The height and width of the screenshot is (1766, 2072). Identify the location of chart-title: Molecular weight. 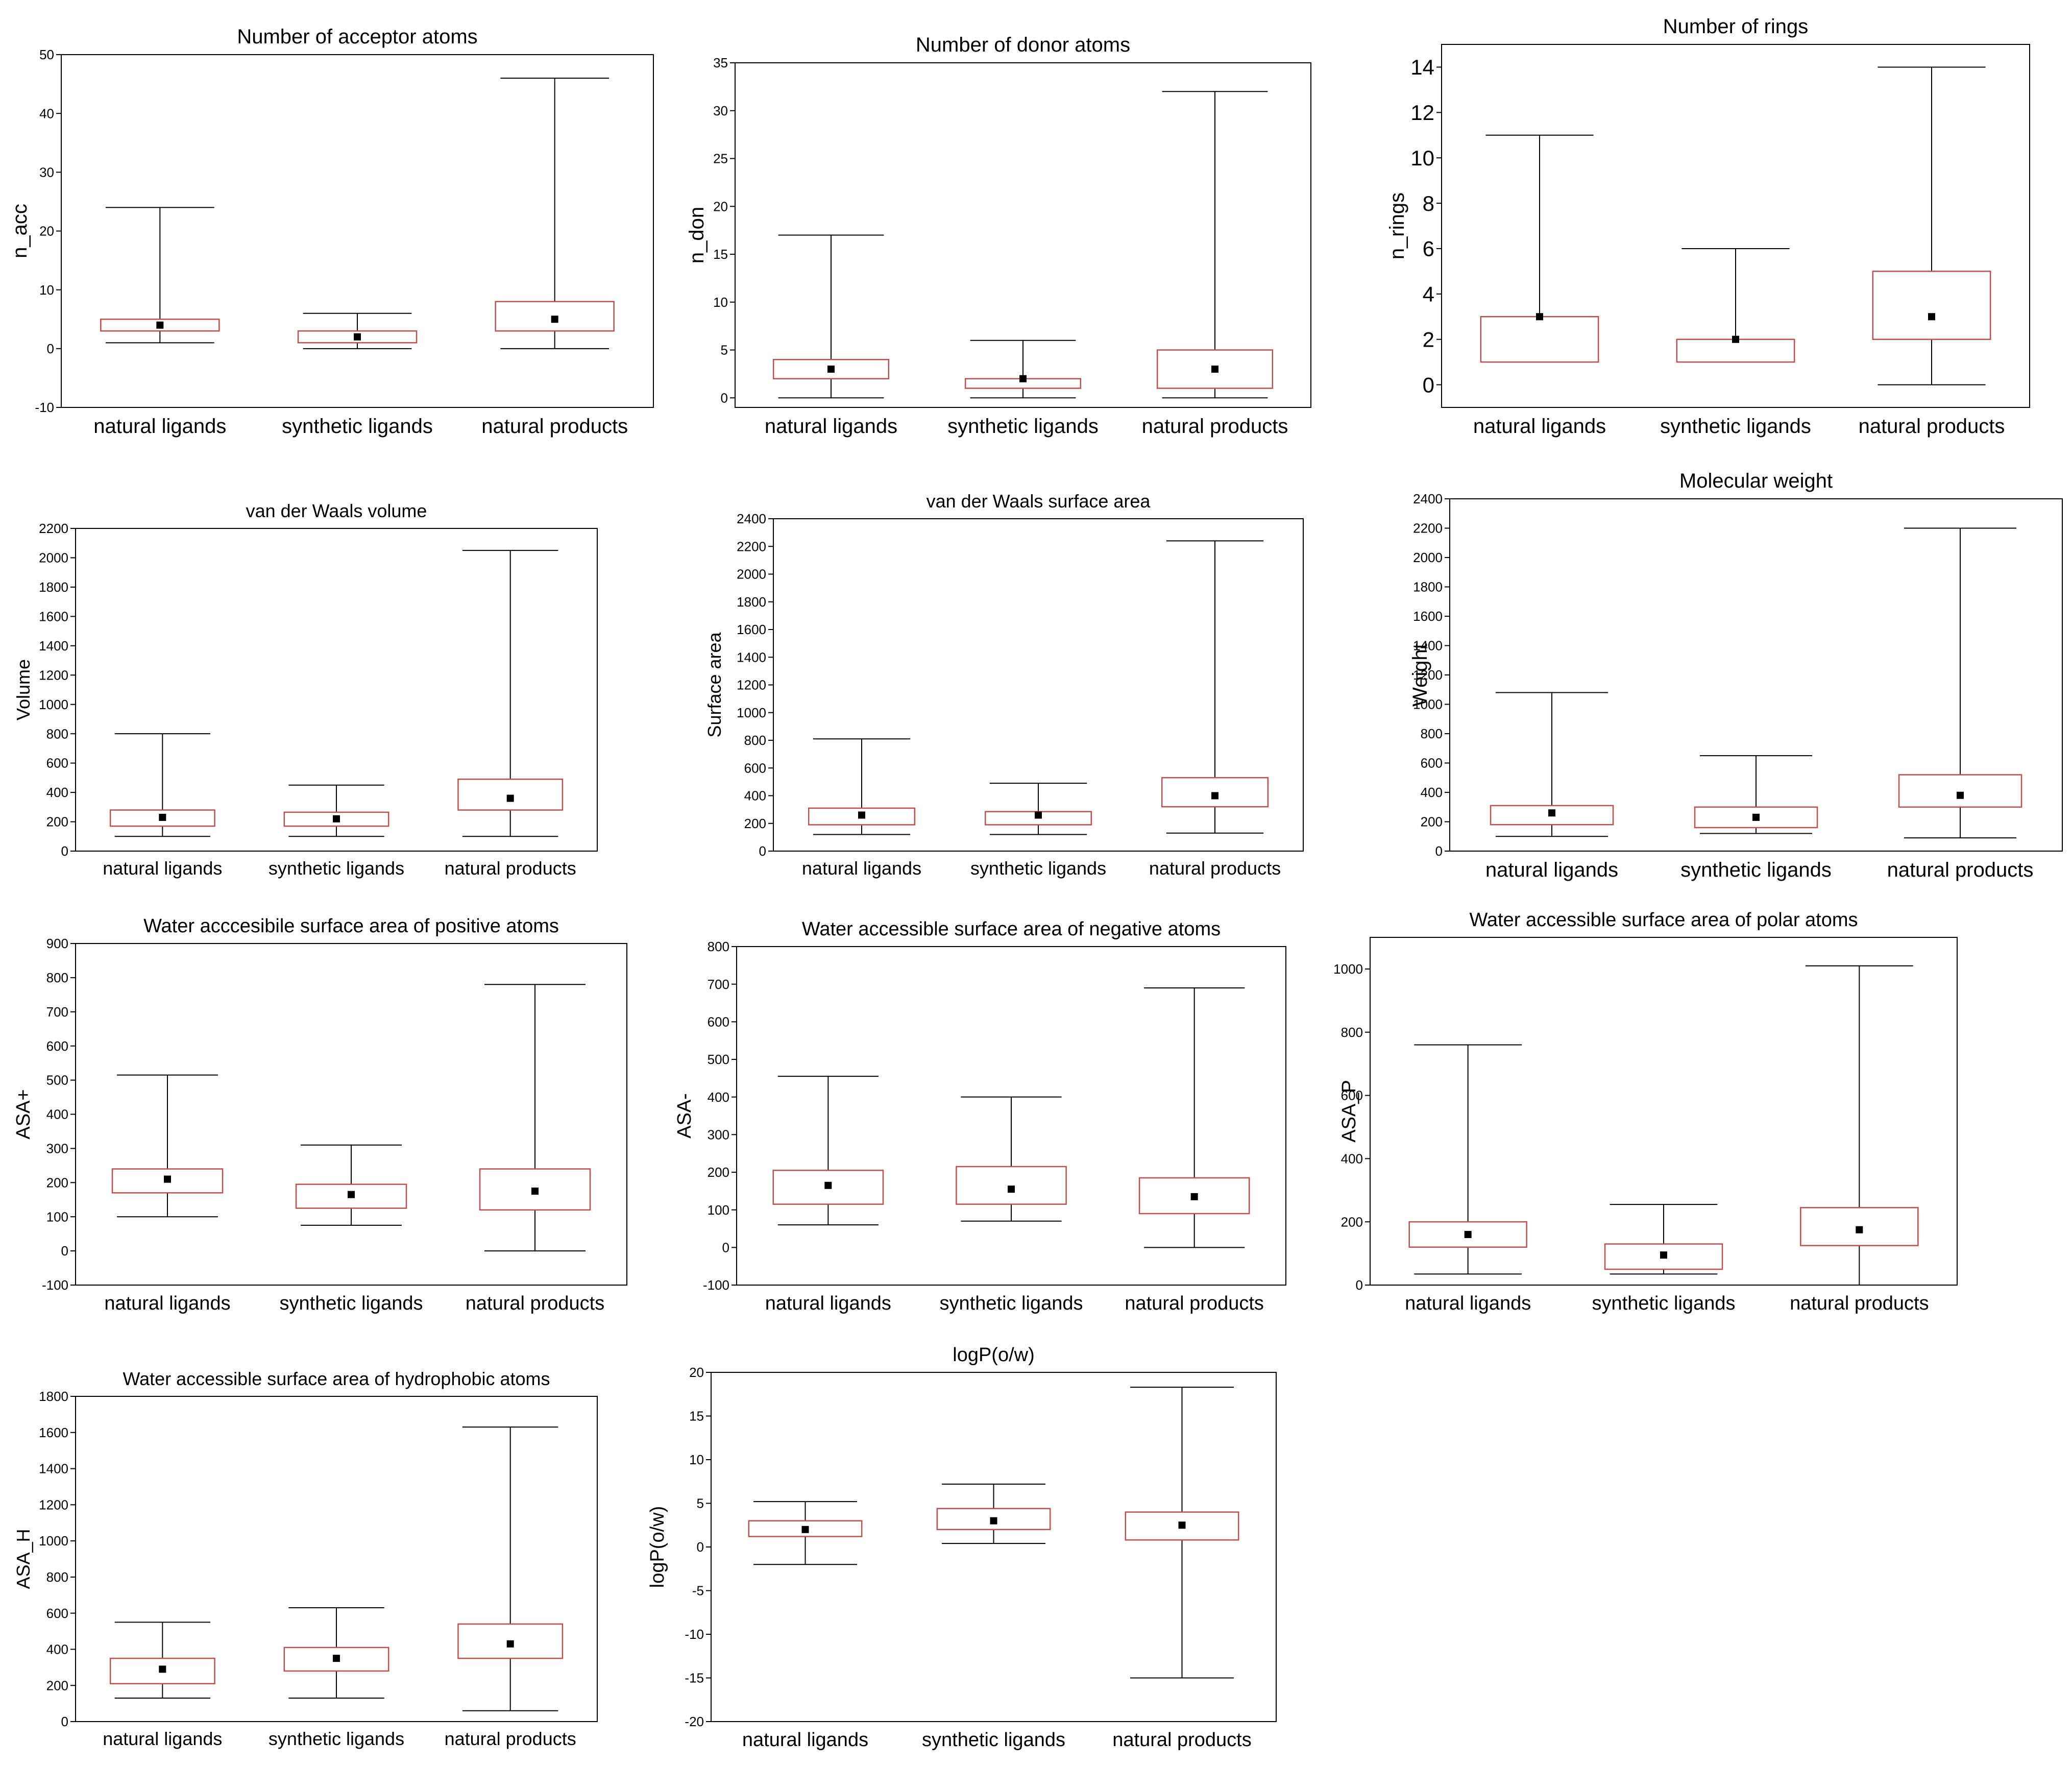
(1756, 481).